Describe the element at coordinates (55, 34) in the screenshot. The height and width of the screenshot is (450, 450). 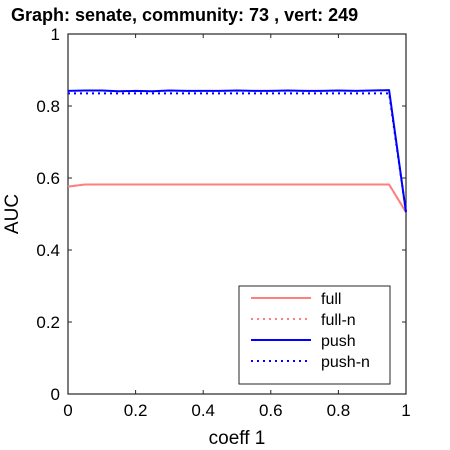
I see `y-tick-label: 1` at that location.